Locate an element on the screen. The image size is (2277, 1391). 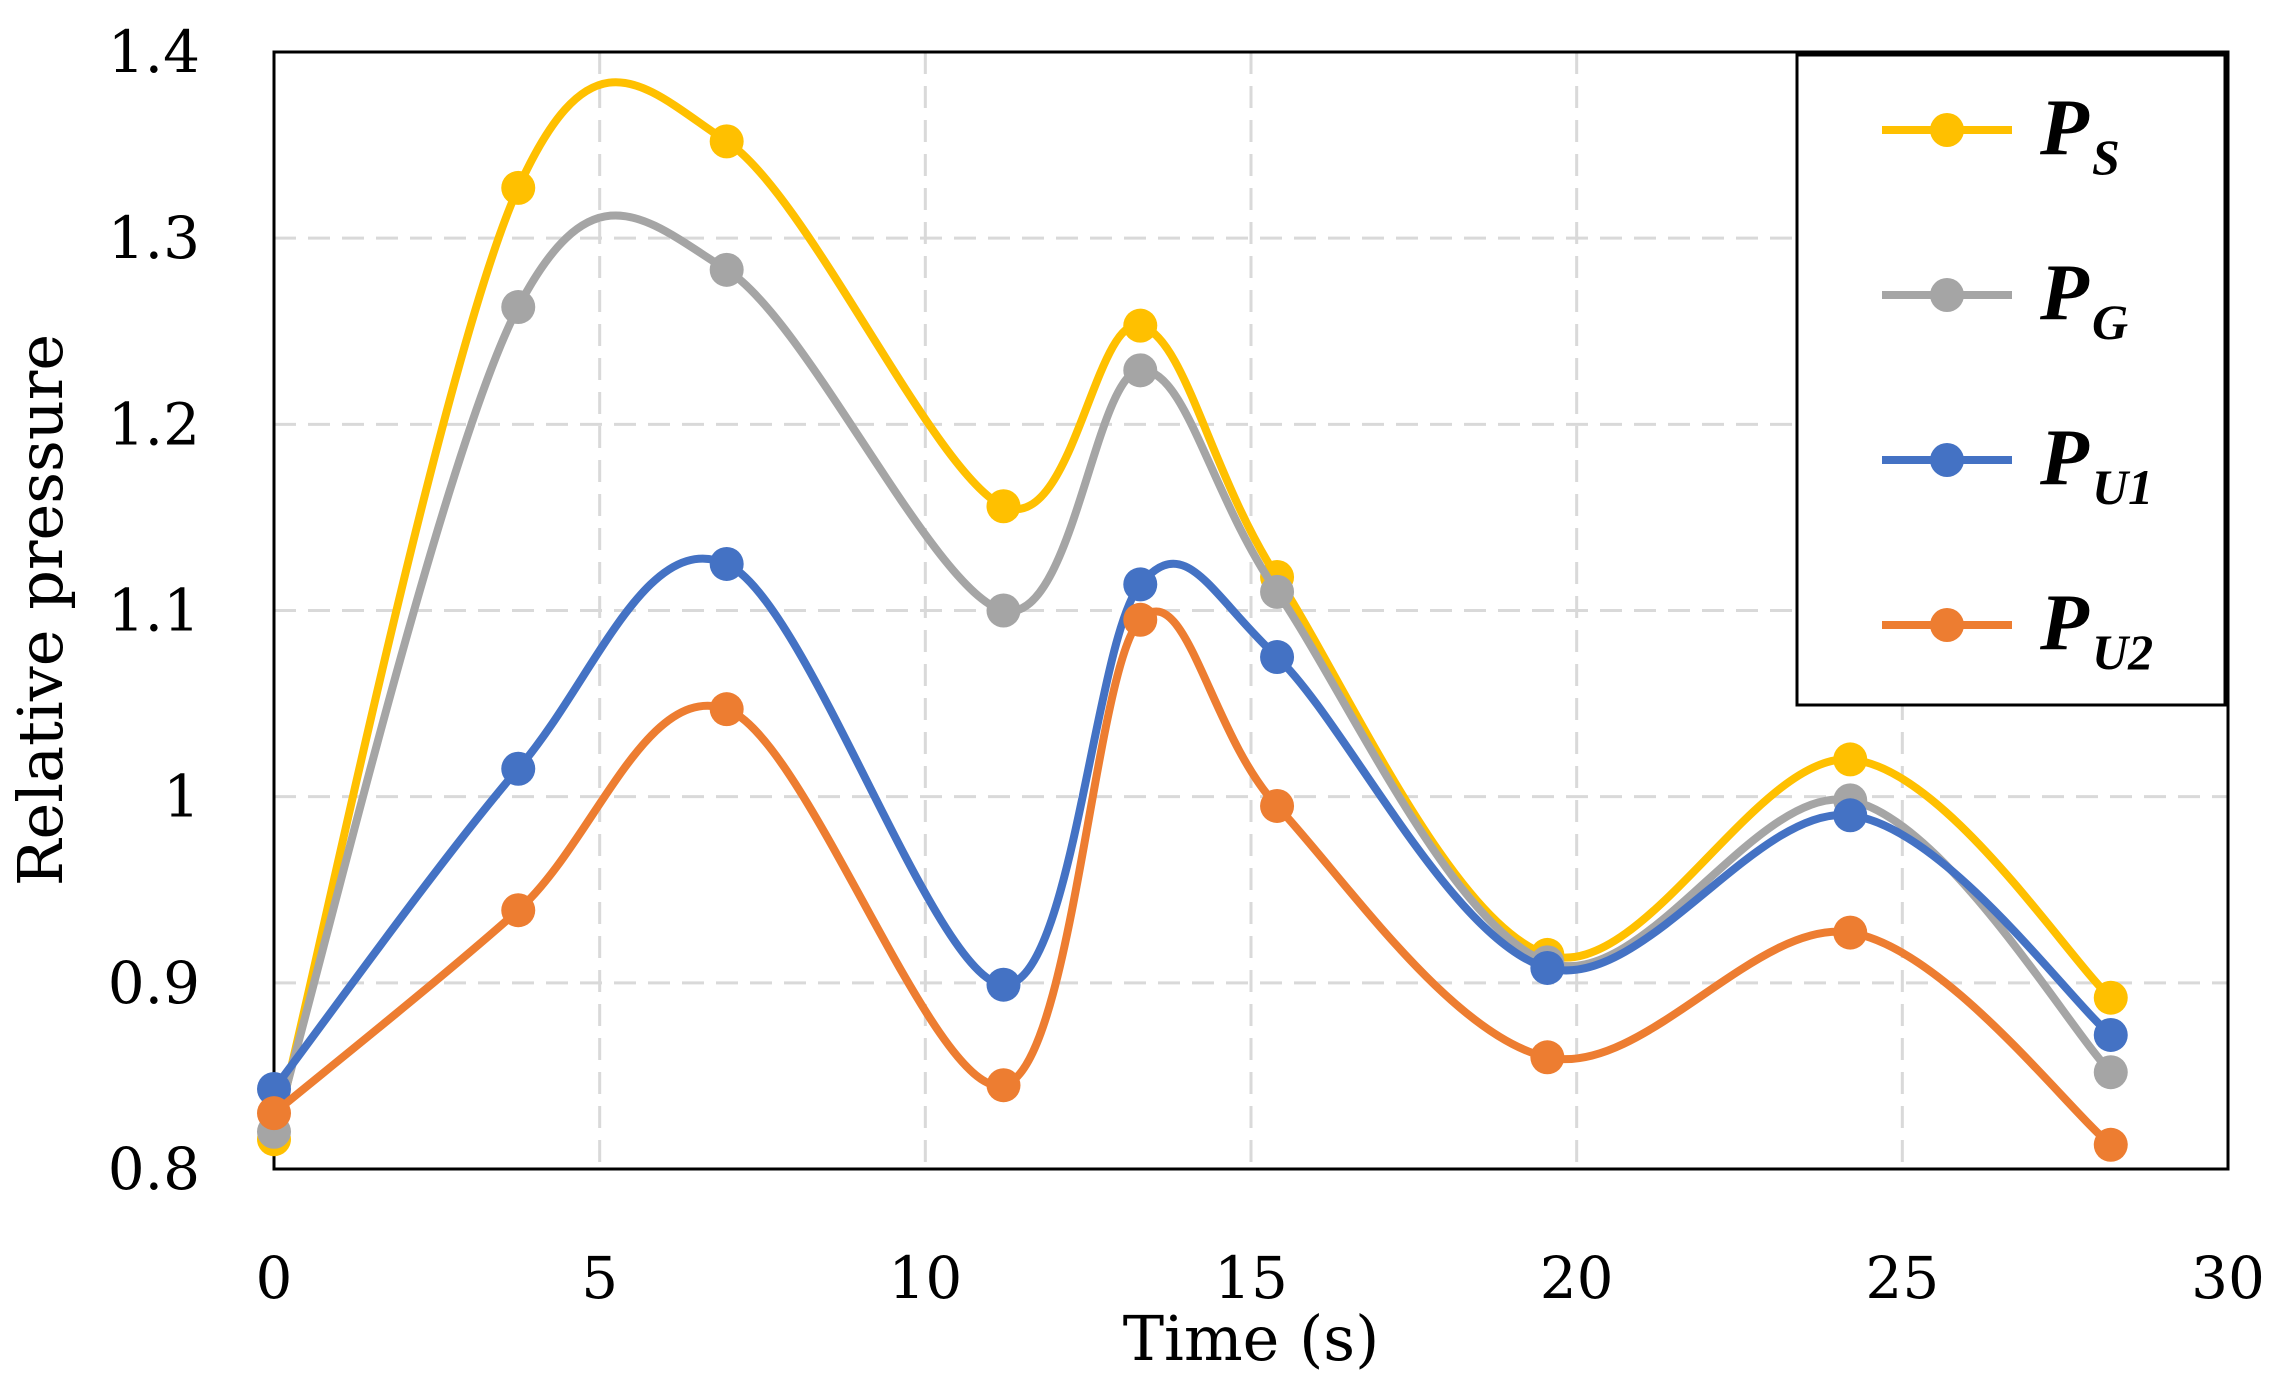
x-tick-label: 30 is located at coordinates (2228, 1278).